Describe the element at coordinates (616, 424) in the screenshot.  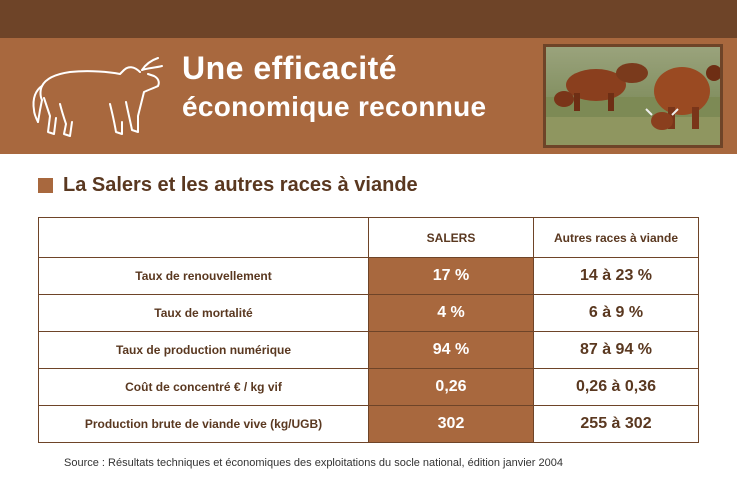
I see `other-value: 255 à 302` at that location.